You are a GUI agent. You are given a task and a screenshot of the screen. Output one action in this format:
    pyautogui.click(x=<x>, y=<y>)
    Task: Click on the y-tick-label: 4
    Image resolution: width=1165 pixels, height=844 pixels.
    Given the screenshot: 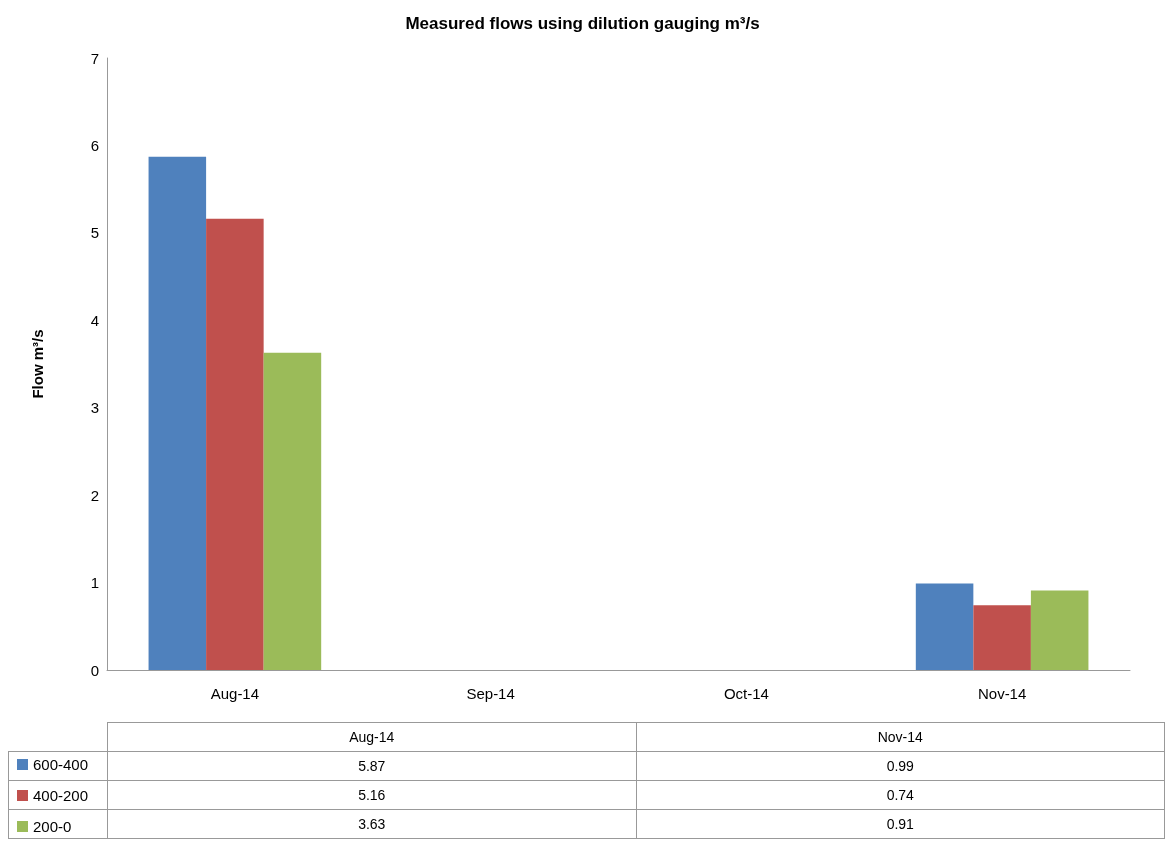 What is the action you would take?
    pyautogui.click(x=94, y=320)
    